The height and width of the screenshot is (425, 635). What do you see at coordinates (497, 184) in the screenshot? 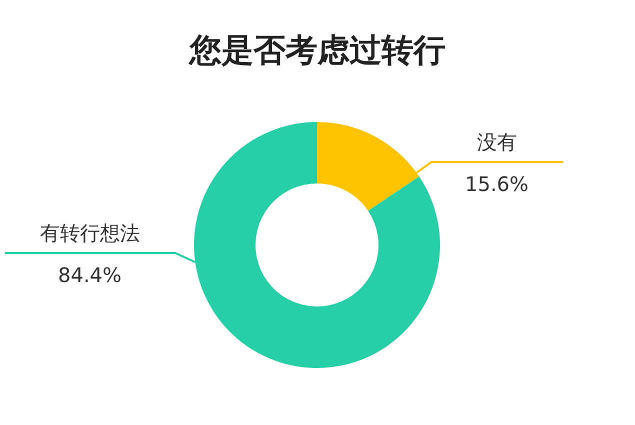
I see `data-label: 15.6%` at bounding box center [497, 184].